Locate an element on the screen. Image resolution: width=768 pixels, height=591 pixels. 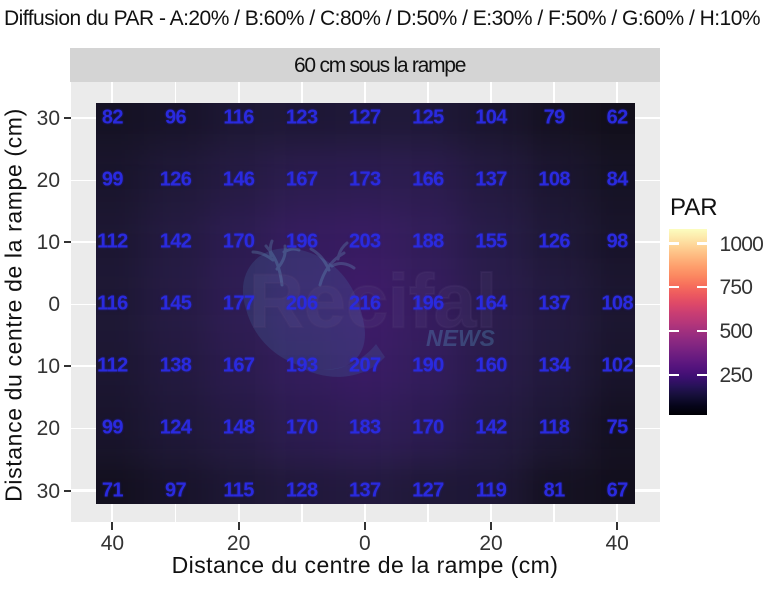
svg-text: NEWS is located at coordinates (461, 338).